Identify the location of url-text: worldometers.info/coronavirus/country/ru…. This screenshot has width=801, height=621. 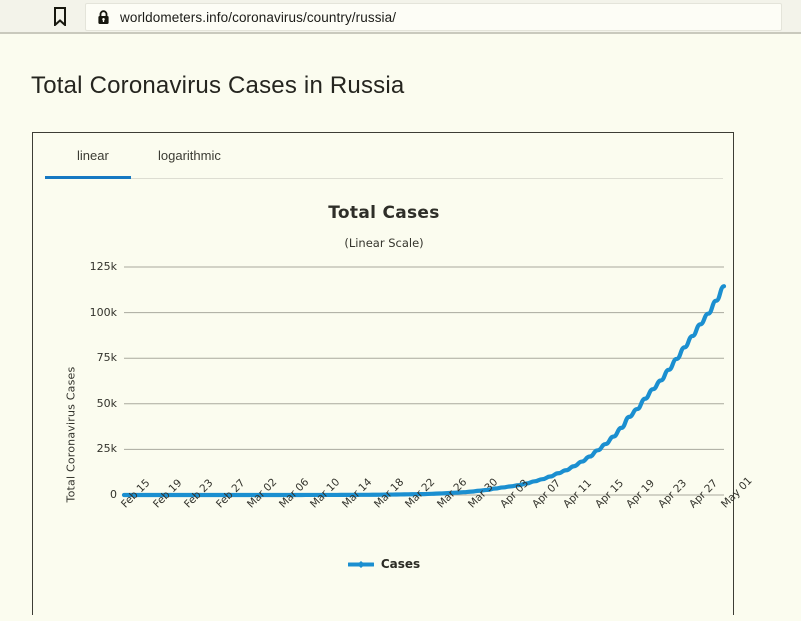
(258, 17).